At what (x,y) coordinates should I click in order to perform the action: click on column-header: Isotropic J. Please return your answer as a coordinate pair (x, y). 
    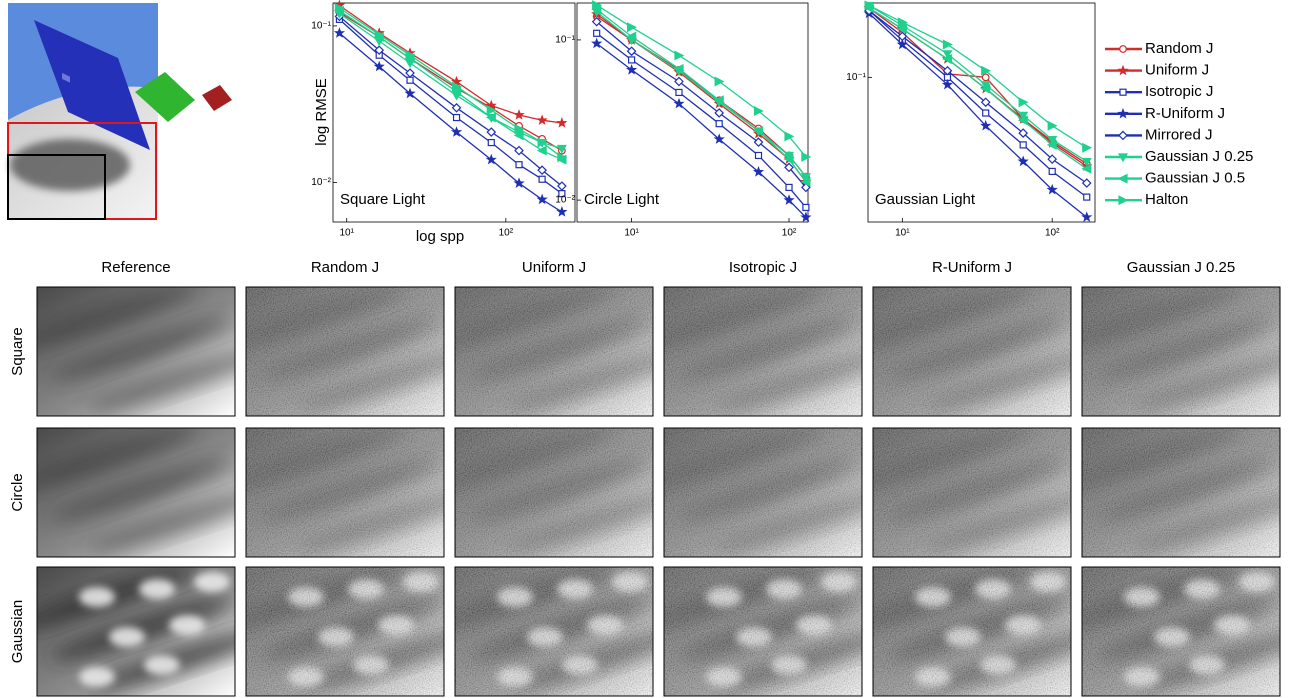
    Looking at the image, I should click on (763, 267).